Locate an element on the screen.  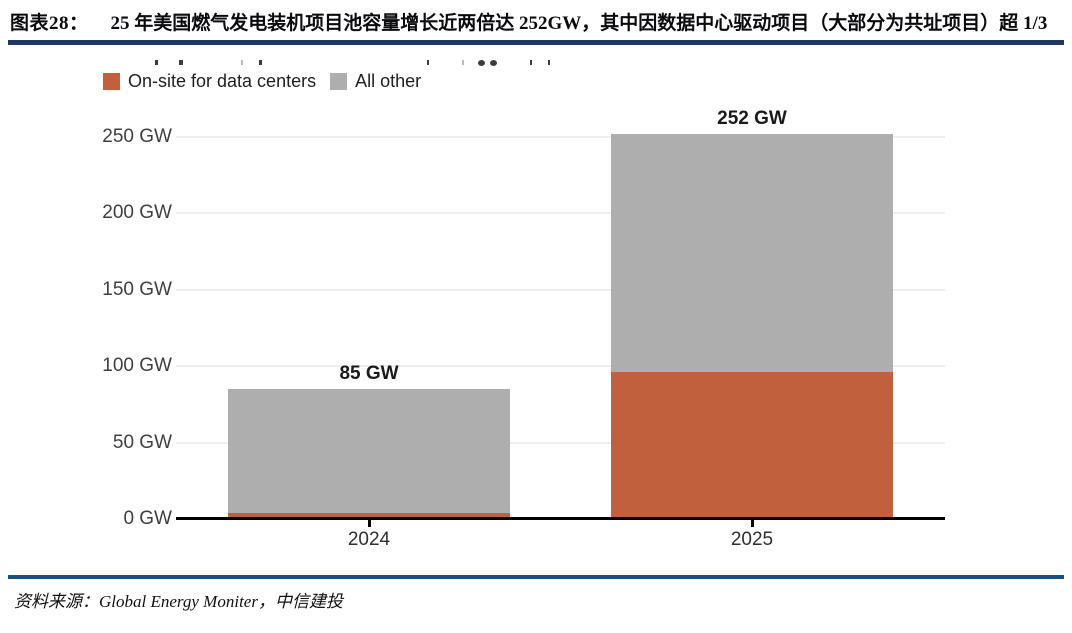
bar-segment-all-other-2024 is located at coordinates (369, 451).